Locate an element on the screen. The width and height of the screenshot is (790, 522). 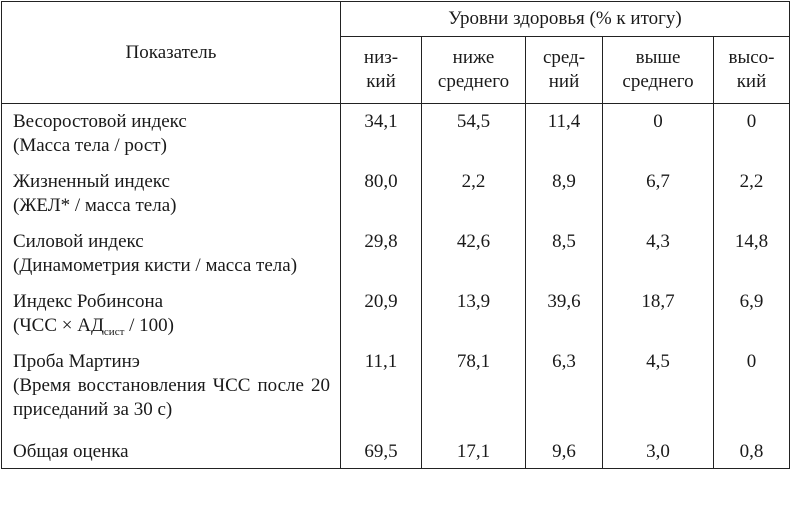
indicator-formula: (ЖЕЛ* / масса тела) is located at coordinates (95, 205).